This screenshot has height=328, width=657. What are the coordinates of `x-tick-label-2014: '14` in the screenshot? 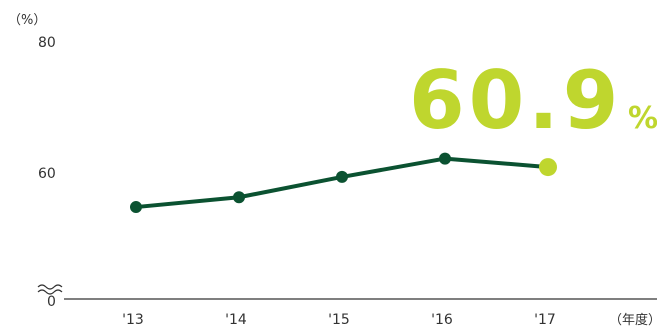 It's located at (236, 320).